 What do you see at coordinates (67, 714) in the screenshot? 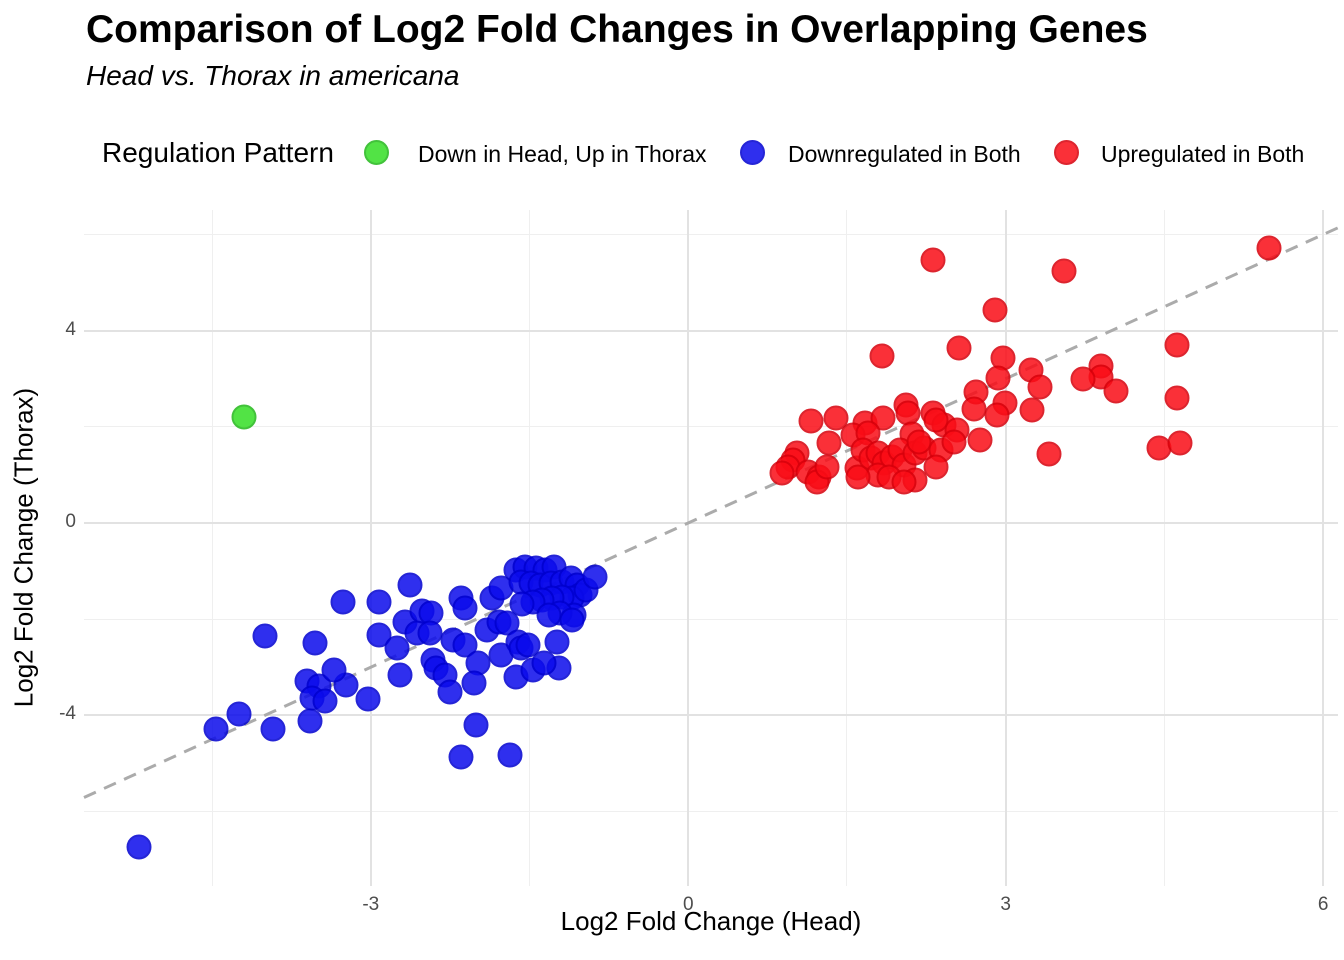
I see `y-tick-label: -4` at bounding box center [67, 714].